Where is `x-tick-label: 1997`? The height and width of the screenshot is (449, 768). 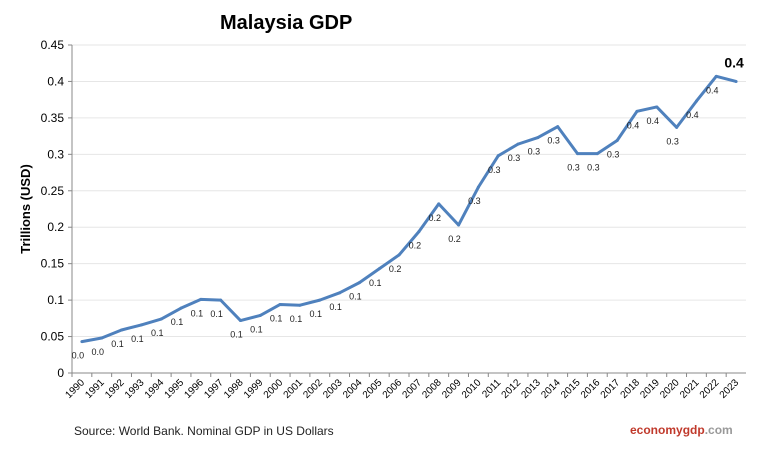 x-tick-label: 1997 is located at coordinates (214, 389).